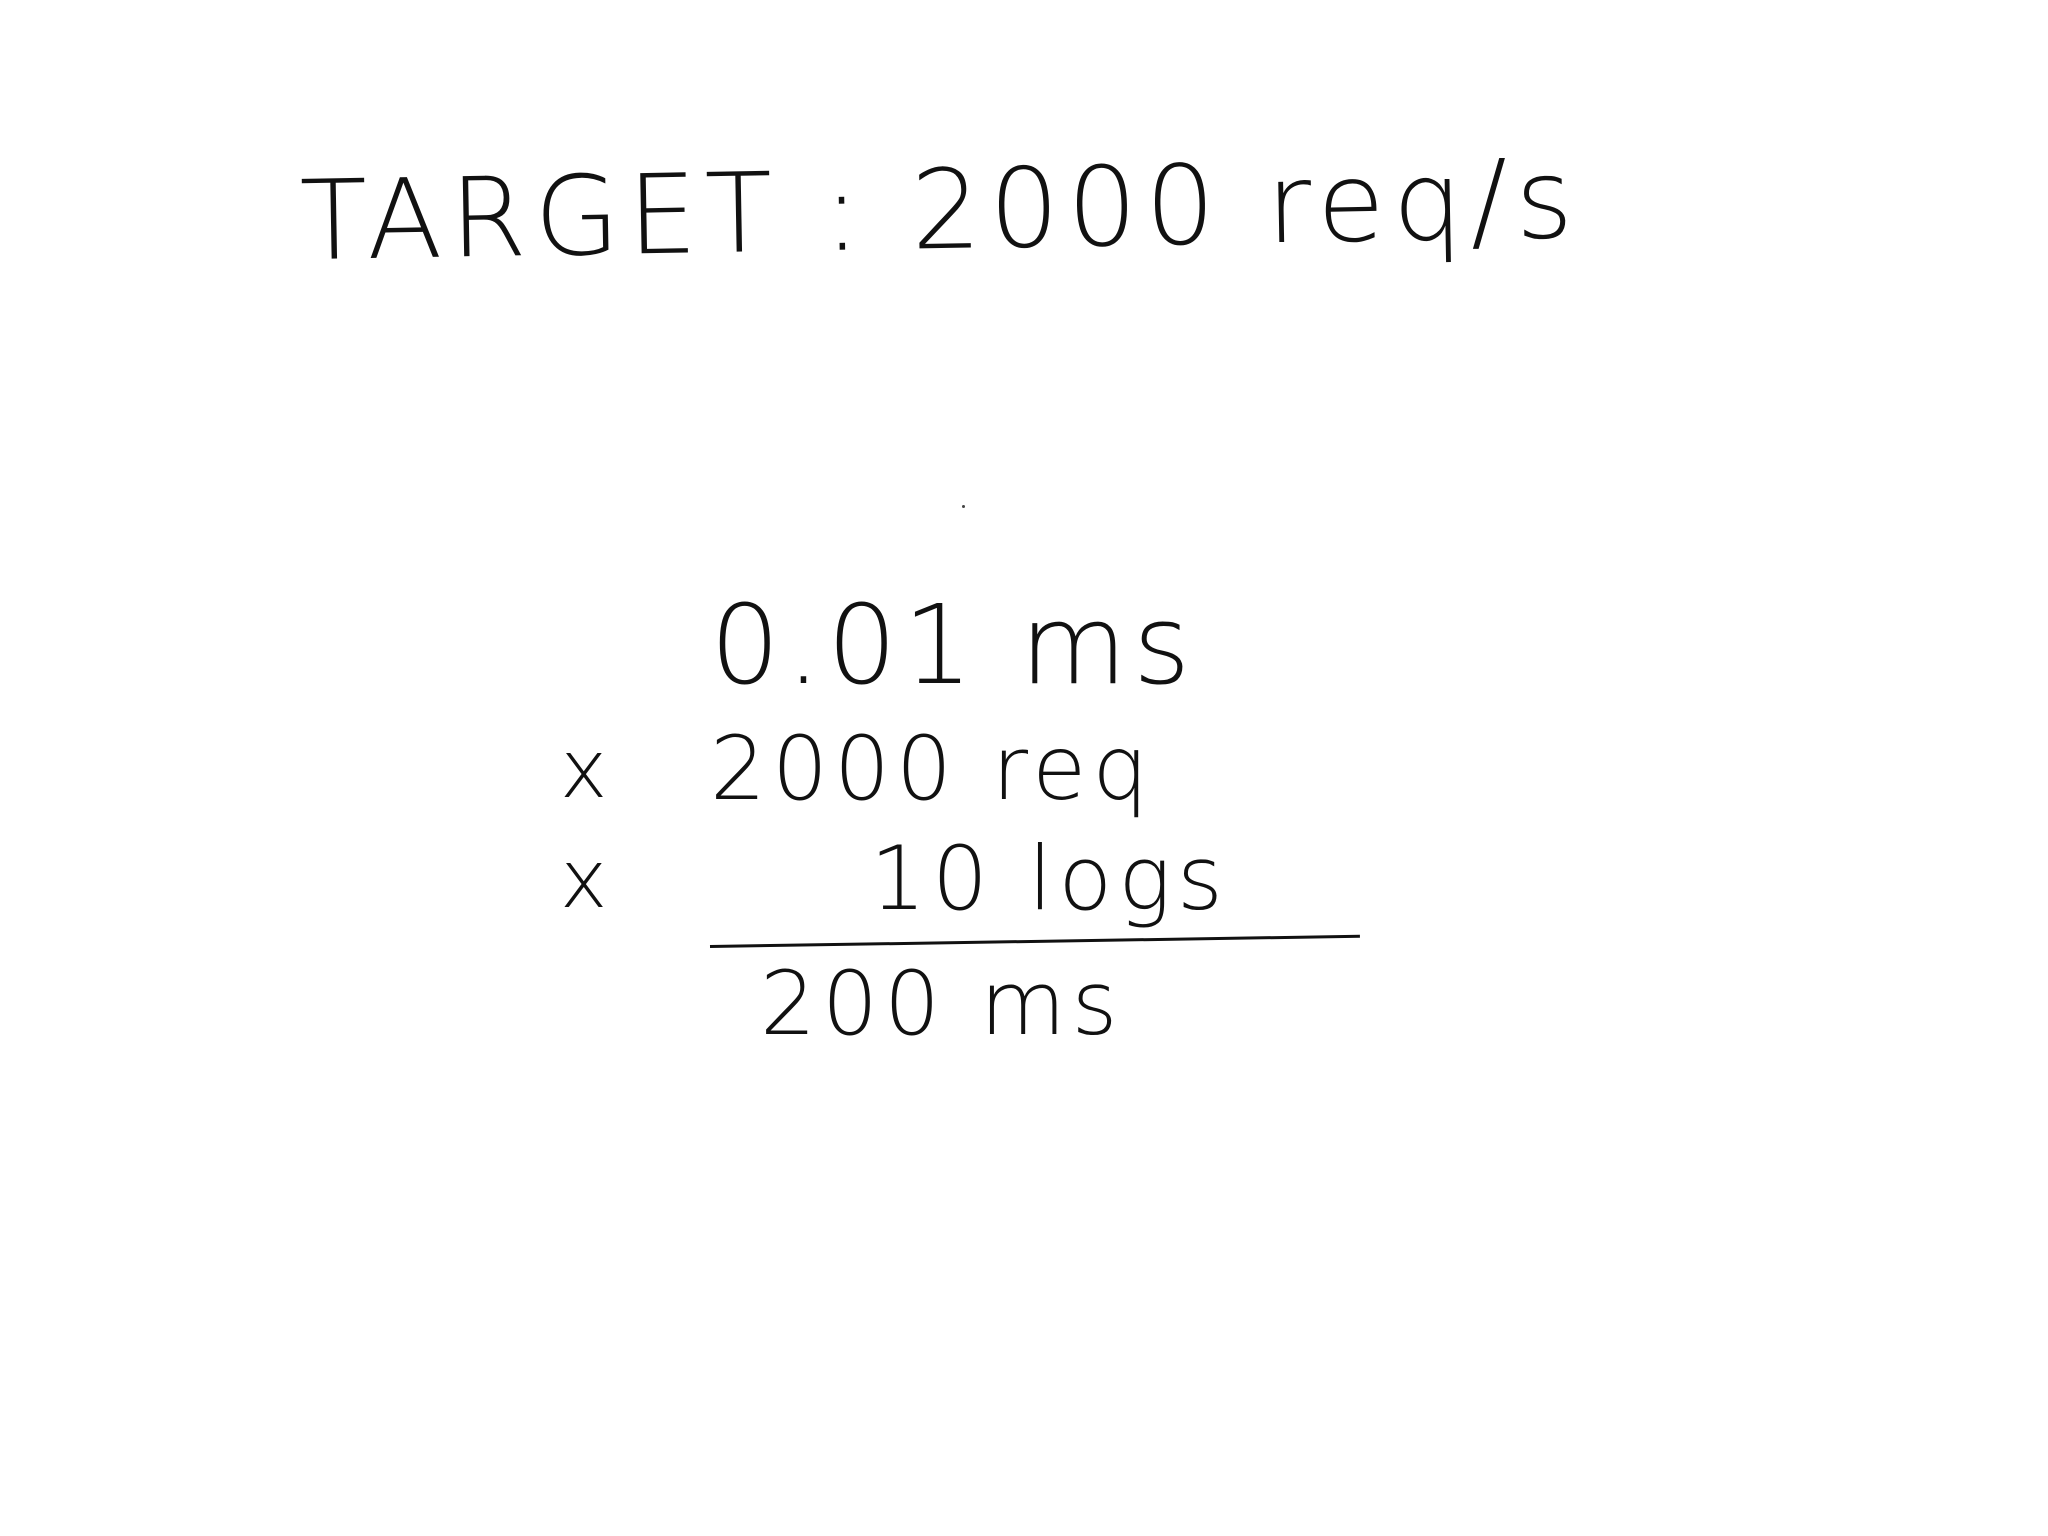  I want to click on stray-dot, so click(963, 506).